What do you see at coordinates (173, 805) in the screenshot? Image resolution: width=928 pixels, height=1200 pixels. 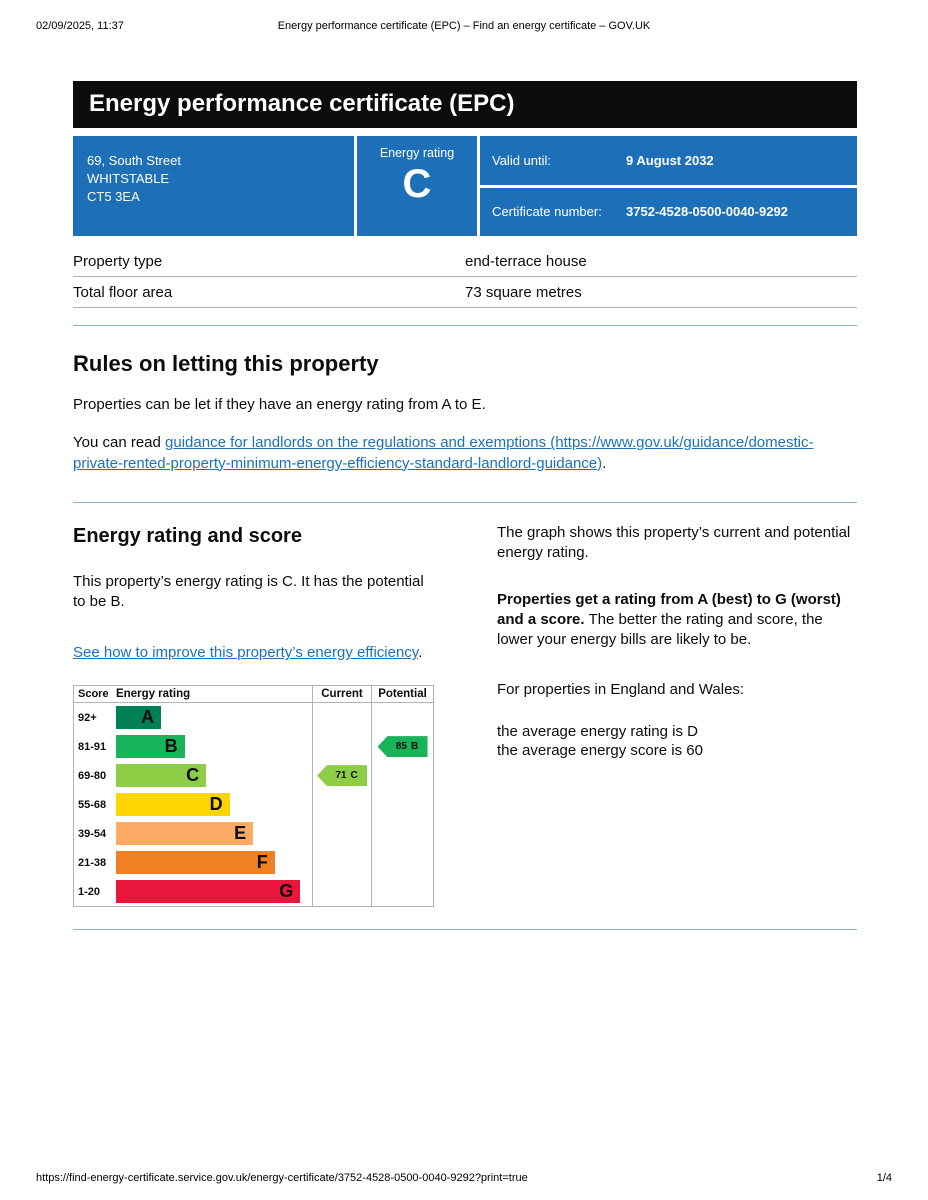 I see `band-bar-D: D` at bounding box center [173, 805].